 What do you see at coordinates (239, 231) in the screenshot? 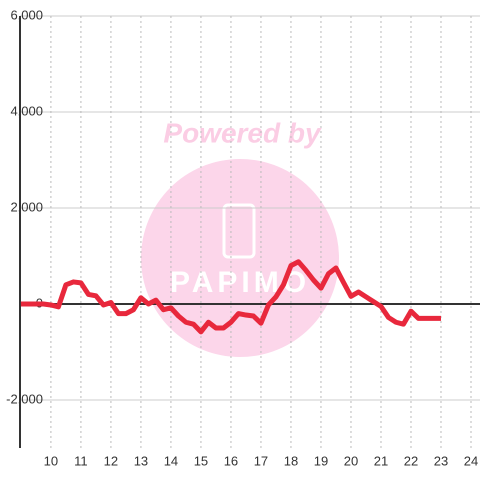
I see `watermark-icon` at bounding box center [239, 231].